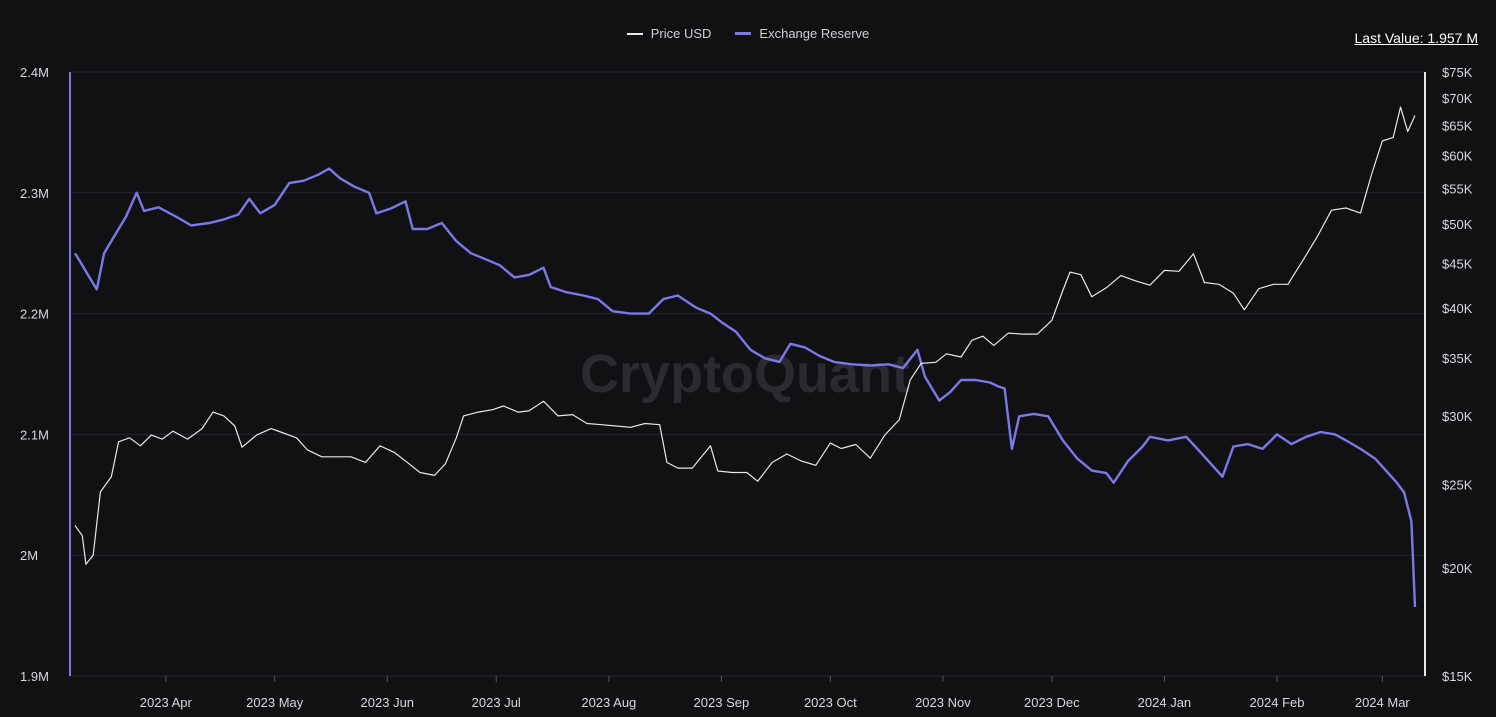  I want to click on x-tick-label: 2024 Jan, so click(1165, 702).